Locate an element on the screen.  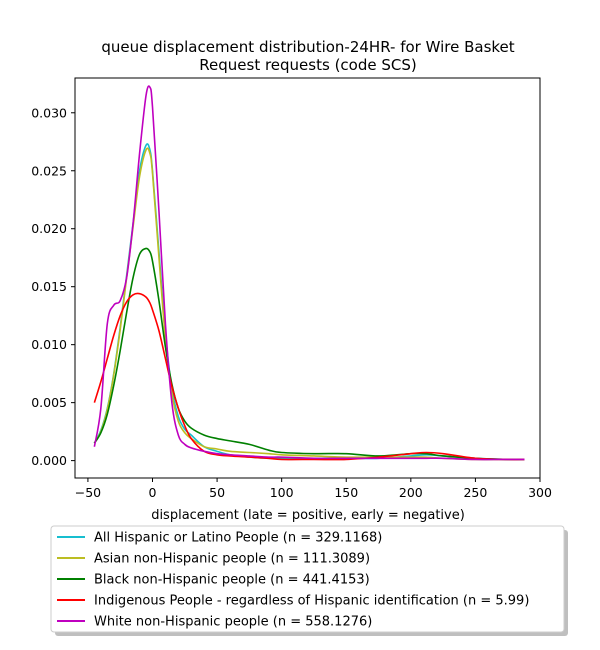
y-tick-label: 0.010 is located at coordinates (49, 344).